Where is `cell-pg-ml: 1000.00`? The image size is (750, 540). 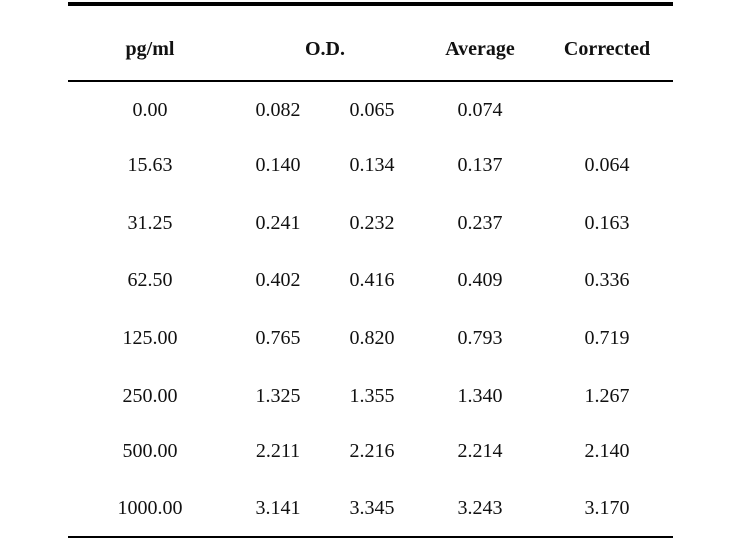 cell-pg-ml: 1000.00 is located at coordinates (150, 508).